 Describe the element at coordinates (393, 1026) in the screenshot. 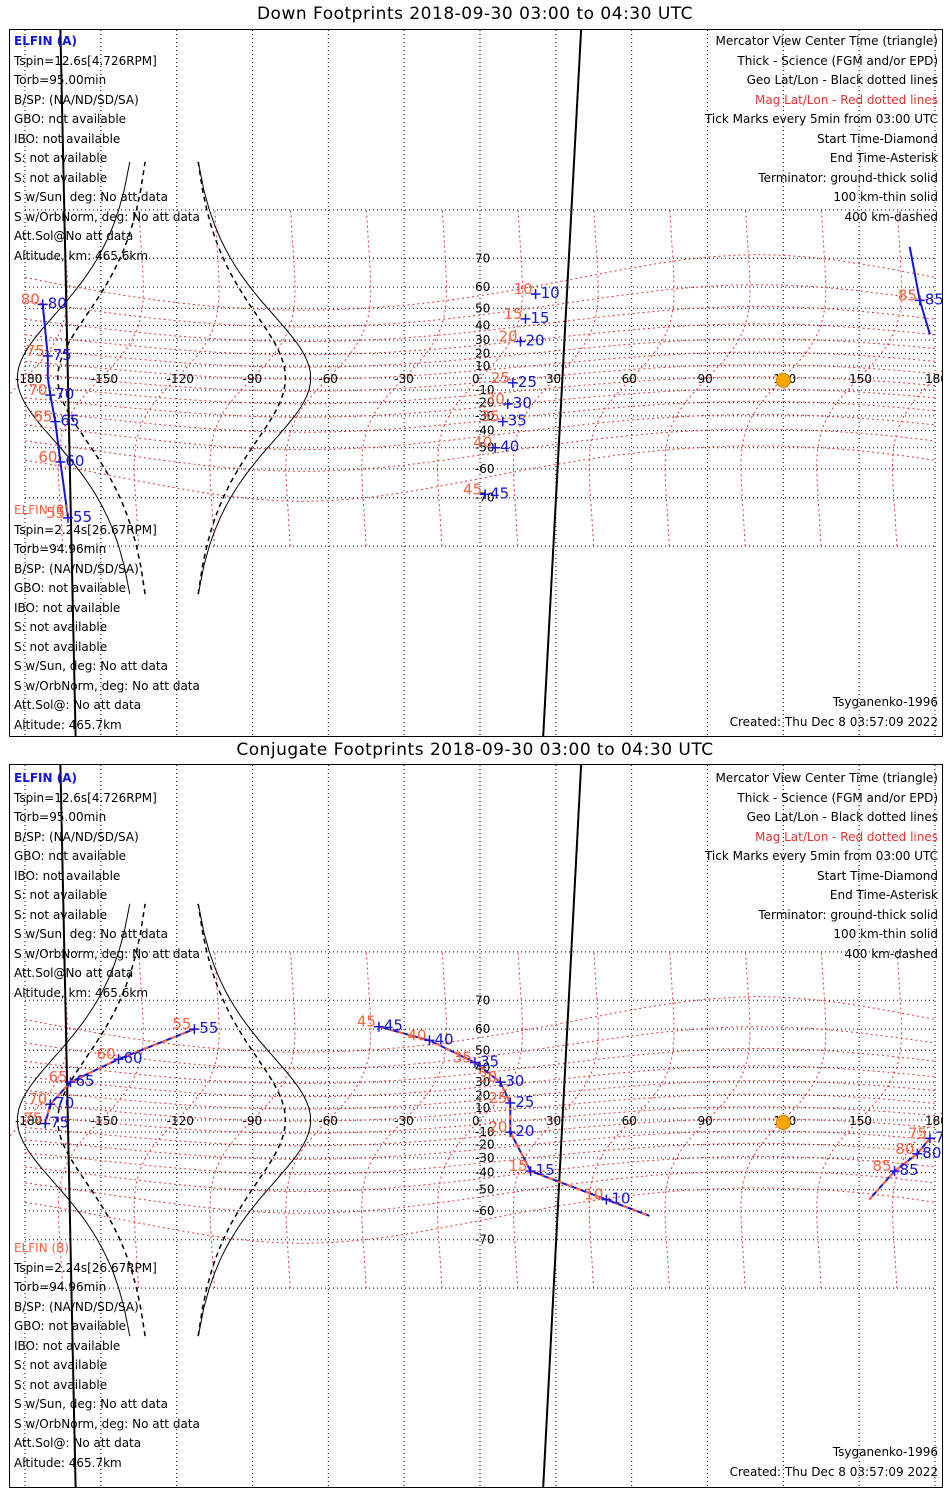

I see `track-time-label: 45` at that location.